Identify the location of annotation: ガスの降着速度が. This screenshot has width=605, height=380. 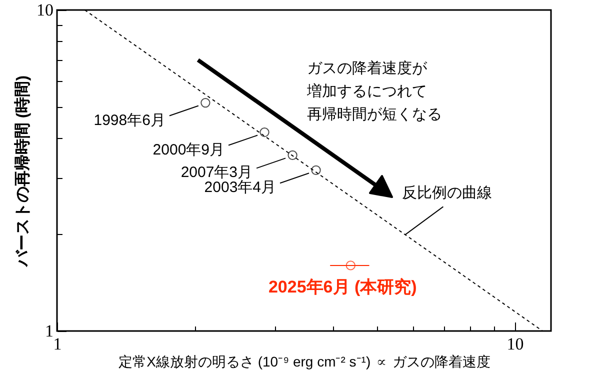
(367, 68).